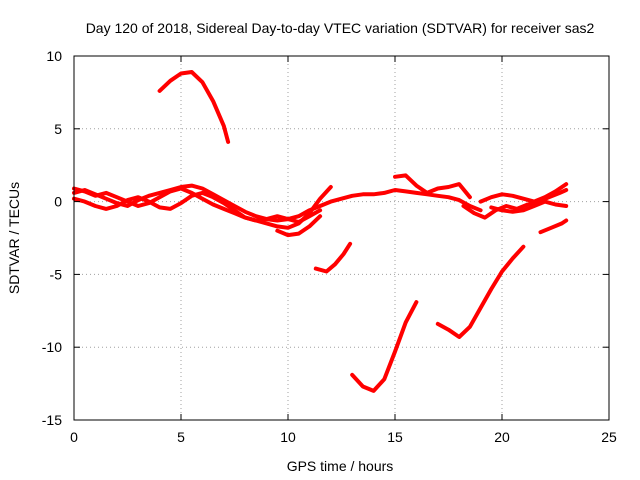 This screenshot has width=640, height=480. What do you see at coordinates (58, 202) in the screenshot?
I see `y-tick-label: 0` at bounding box center [58, 202].